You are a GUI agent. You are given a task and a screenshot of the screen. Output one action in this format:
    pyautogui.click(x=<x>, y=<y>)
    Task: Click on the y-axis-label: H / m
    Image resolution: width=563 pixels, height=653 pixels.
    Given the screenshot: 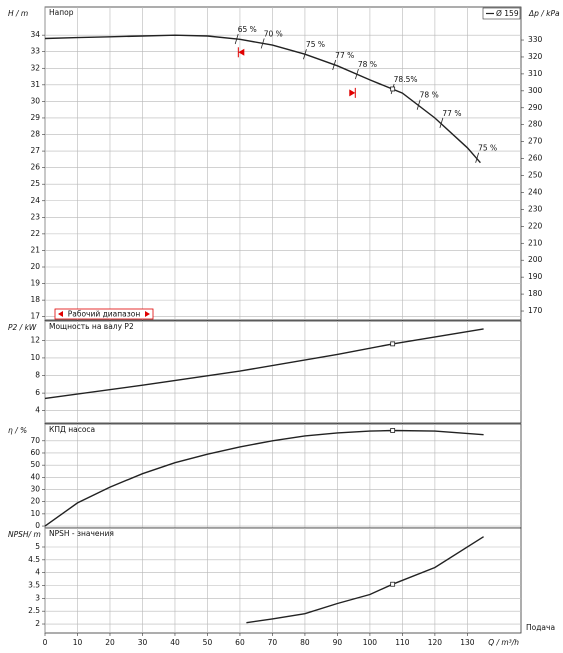 What is the action you would take?
    pyautogui.click(x=18, y=13)
    